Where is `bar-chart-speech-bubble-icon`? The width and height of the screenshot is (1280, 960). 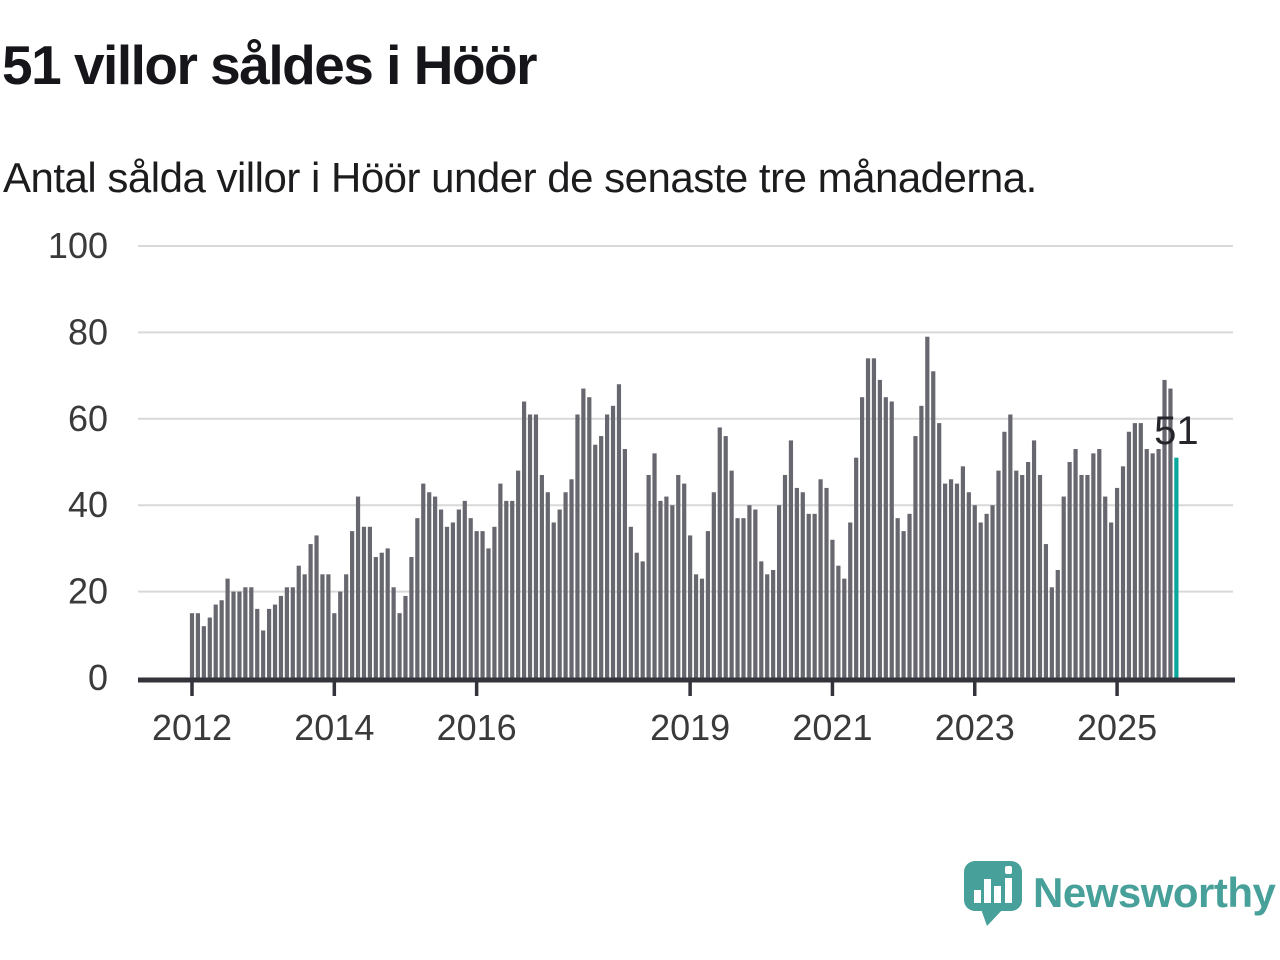 bar-chart-speech-bubble-icon is located at coordinates (993, 893).